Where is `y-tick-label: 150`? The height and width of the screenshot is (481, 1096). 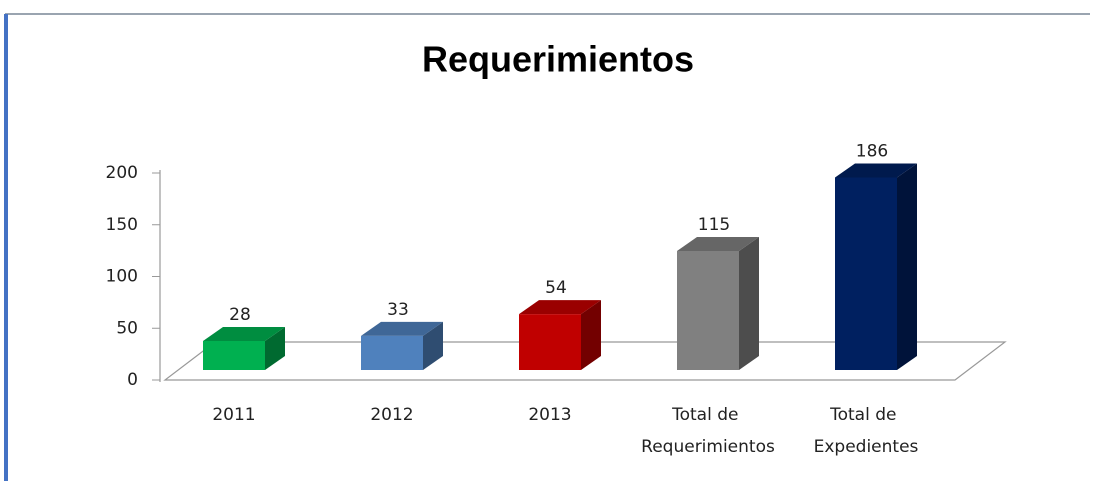
y-tick-label: 150 is located at coordinates (122, 225).